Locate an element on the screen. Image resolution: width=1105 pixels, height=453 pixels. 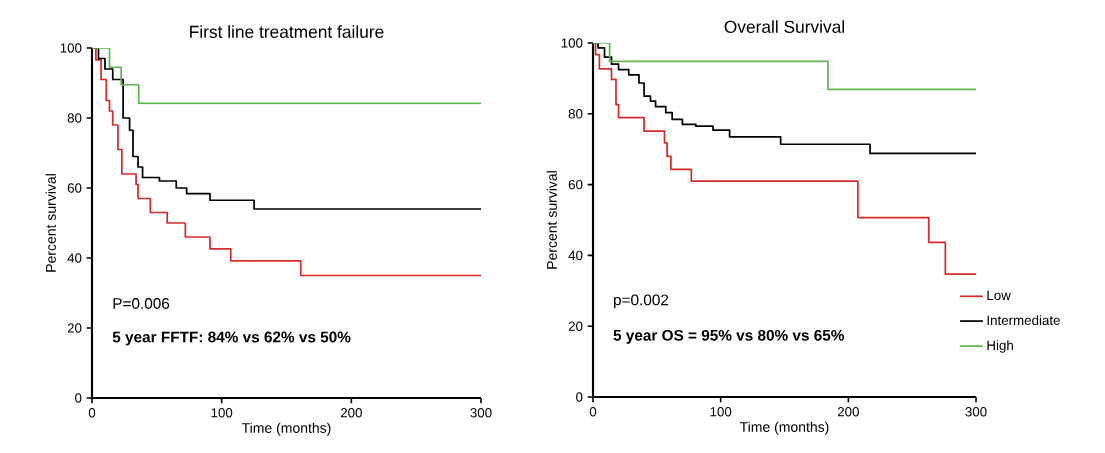
annotation: P=0.006 is located at coordinates (141, 303).